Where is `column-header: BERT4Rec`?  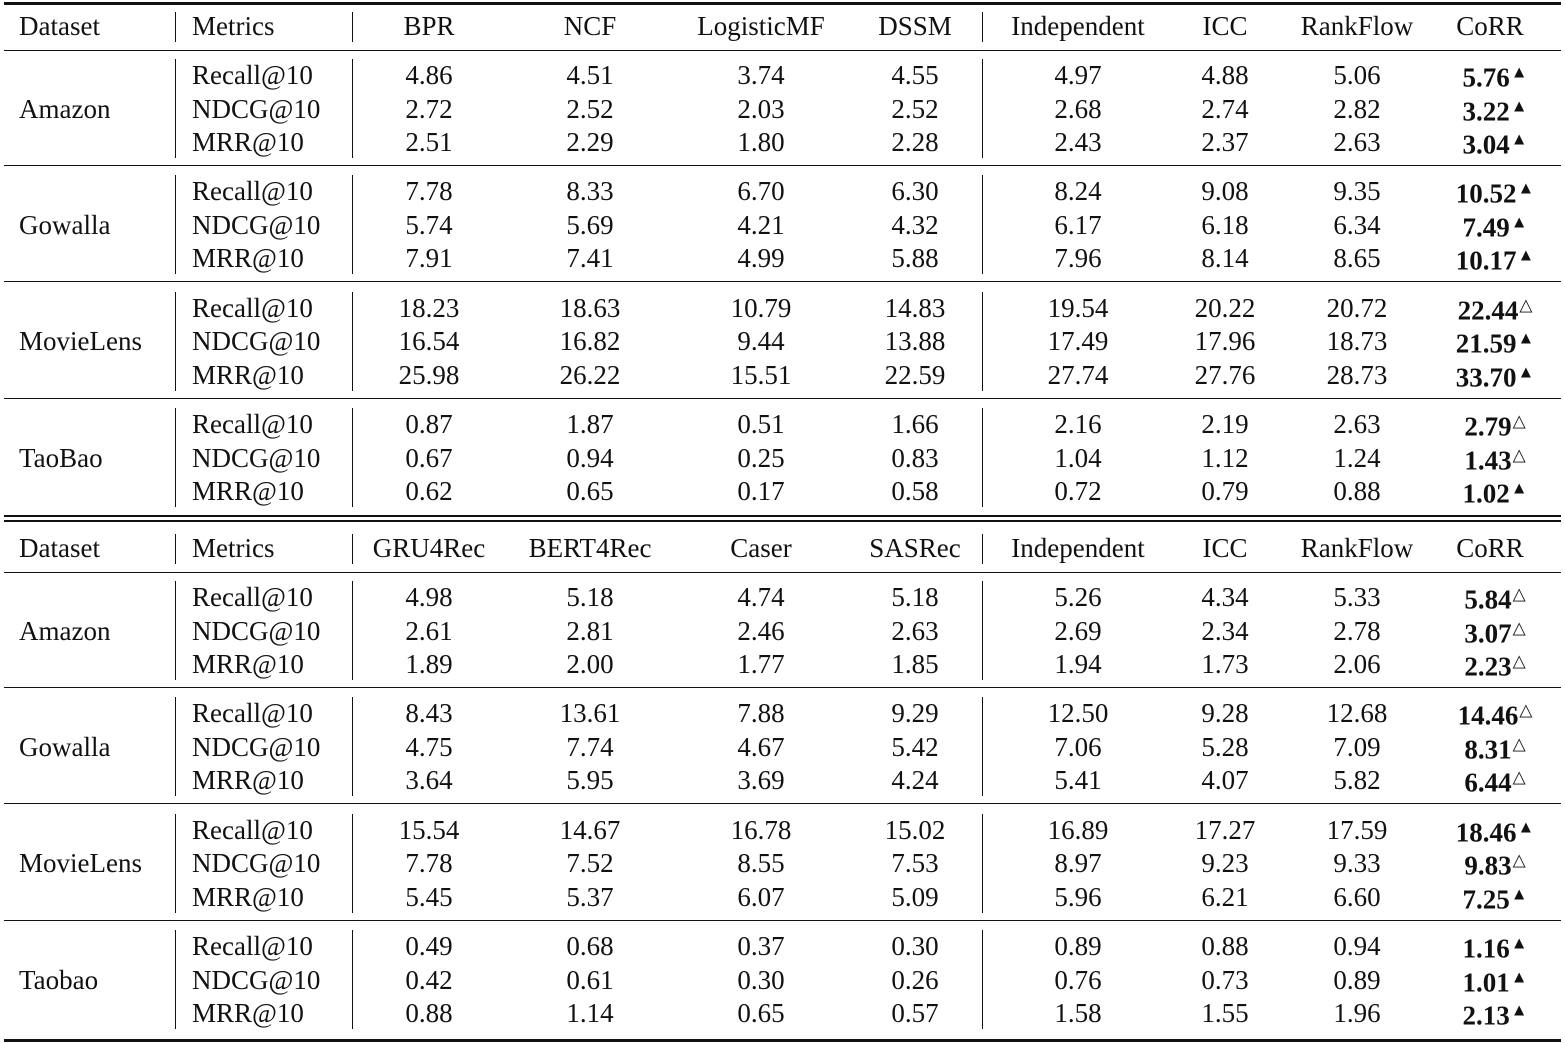
column-header: BERT4Rec is located at coordinates (590, 548).